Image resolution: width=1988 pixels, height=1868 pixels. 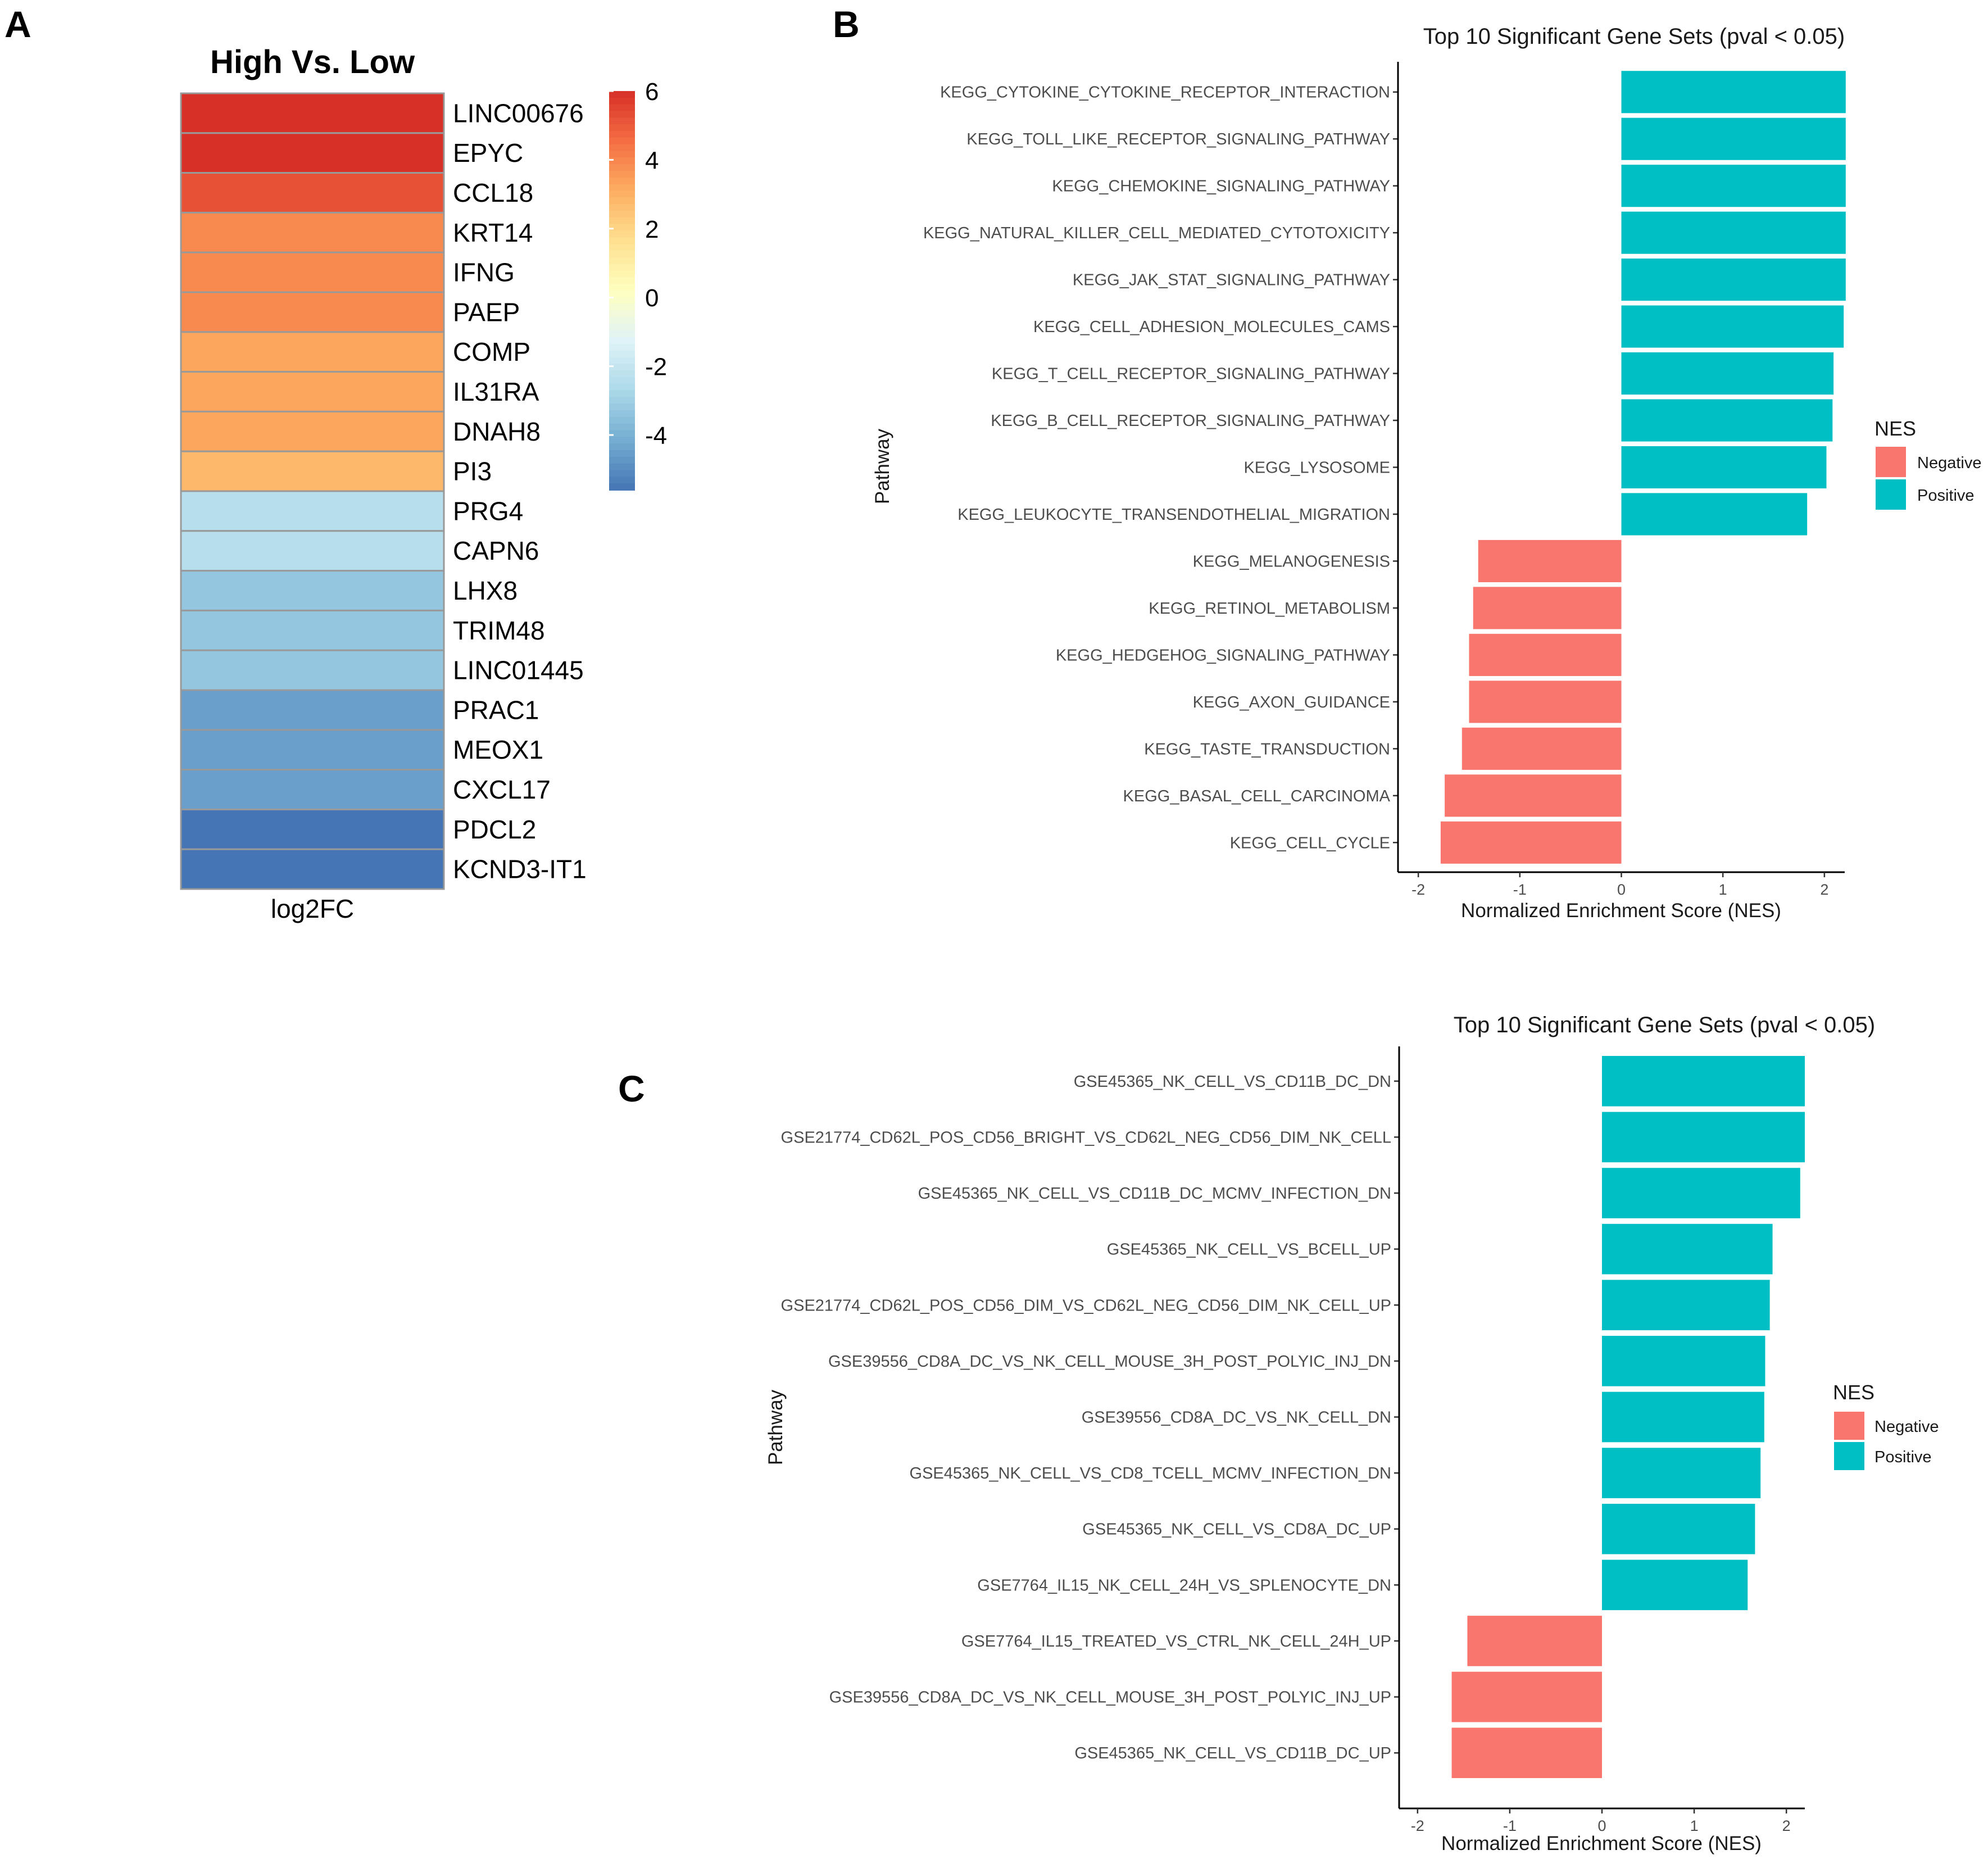 I want to click on colorbar-tick-label: 0, so click(x=652, y=298).